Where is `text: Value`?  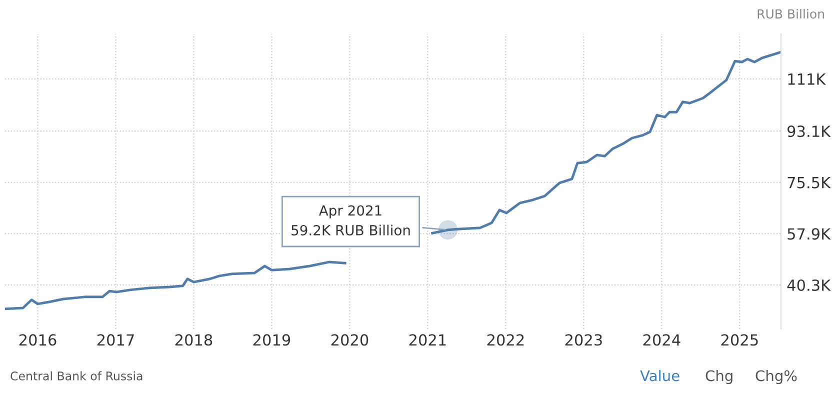 text: Value is located at coordinates (660, 376).